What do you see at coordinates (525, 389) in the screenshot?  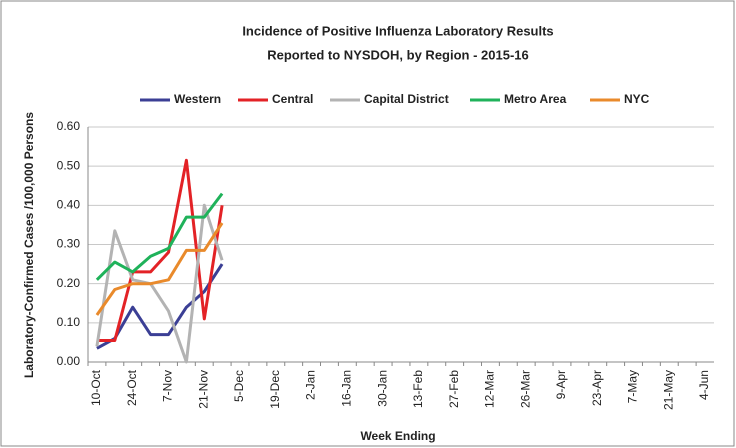 I see `x-tick-label: 26-Mar` at bounding box center [525, 389].